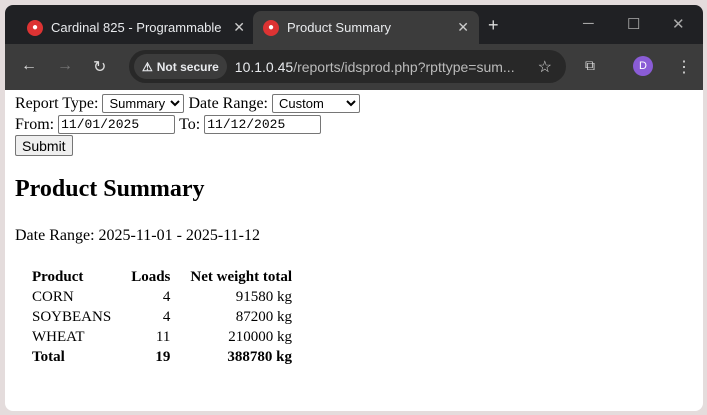 This screenshot has height=415, width=707. What do you see at coordinates (160, 297) in the screenshot?
I see `table-row: CORN 4 91580 kg` at bounding box center [160, 297].